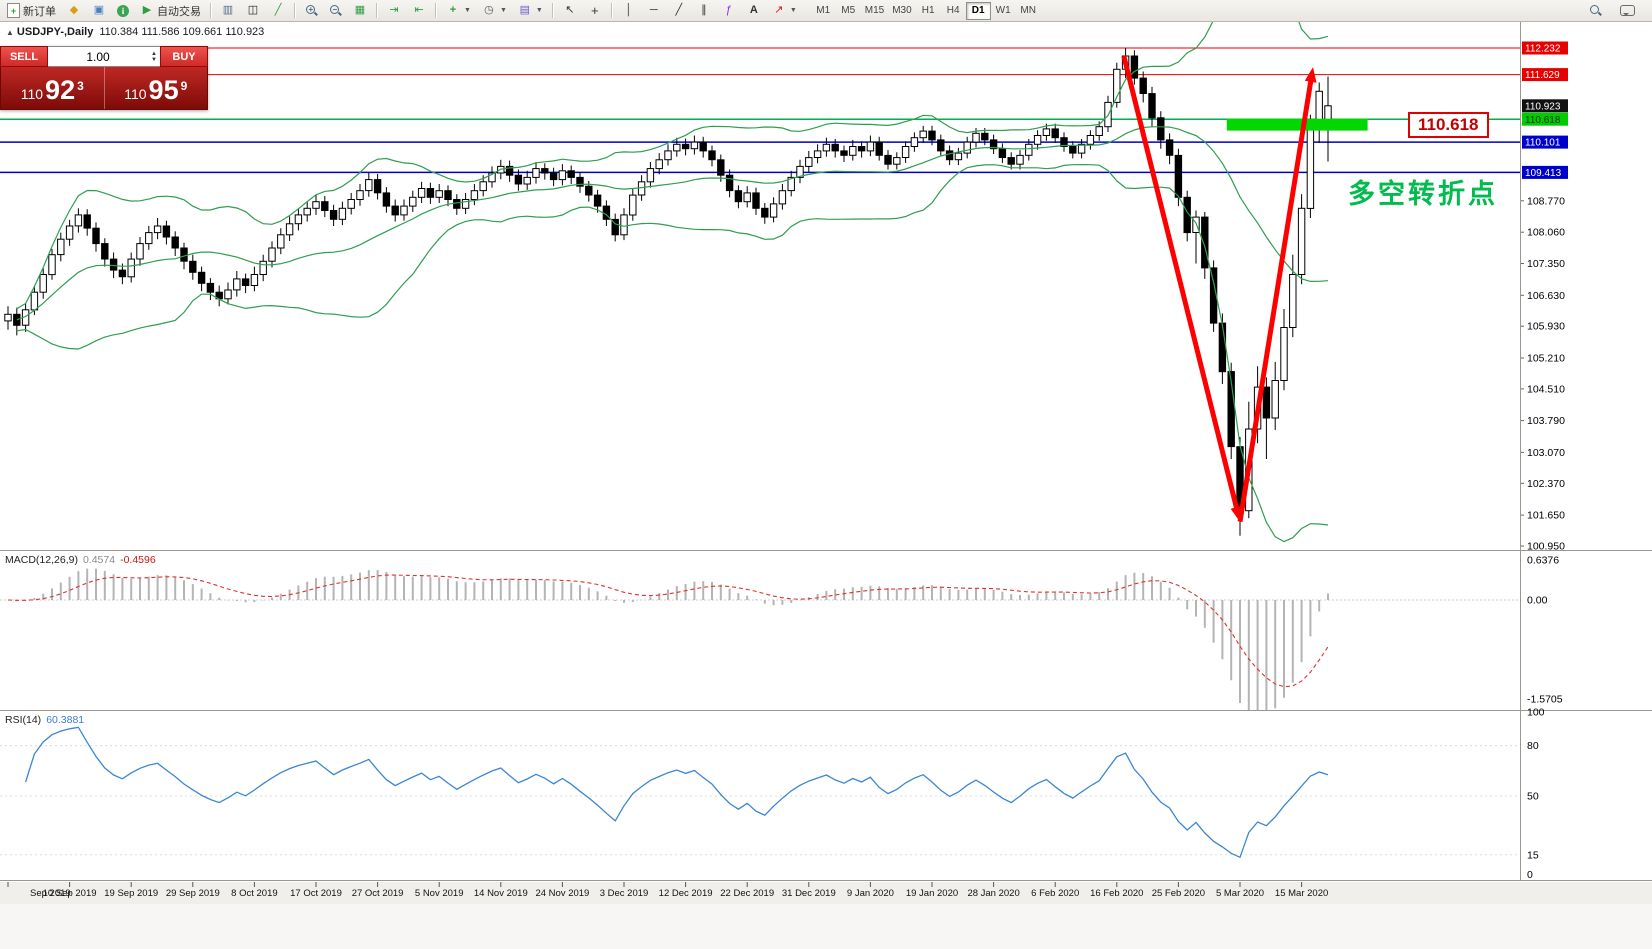 This screenshot has height=949, width=1652. Describe the element at coordinates (154, 53) in the screenshot. I see `spinner-up-icon: ▲` at that location.